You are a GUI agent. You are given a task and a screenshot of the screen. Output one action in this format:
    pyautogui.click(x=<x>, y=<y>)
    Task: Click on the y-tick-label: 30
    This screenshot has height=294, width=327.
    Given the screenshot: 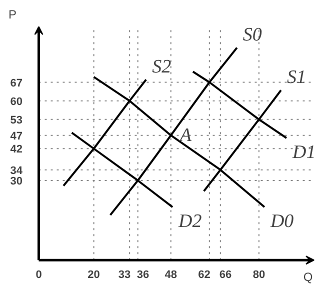 What is the action you would take?
    pyautogui.click(x=16, y=181)
    